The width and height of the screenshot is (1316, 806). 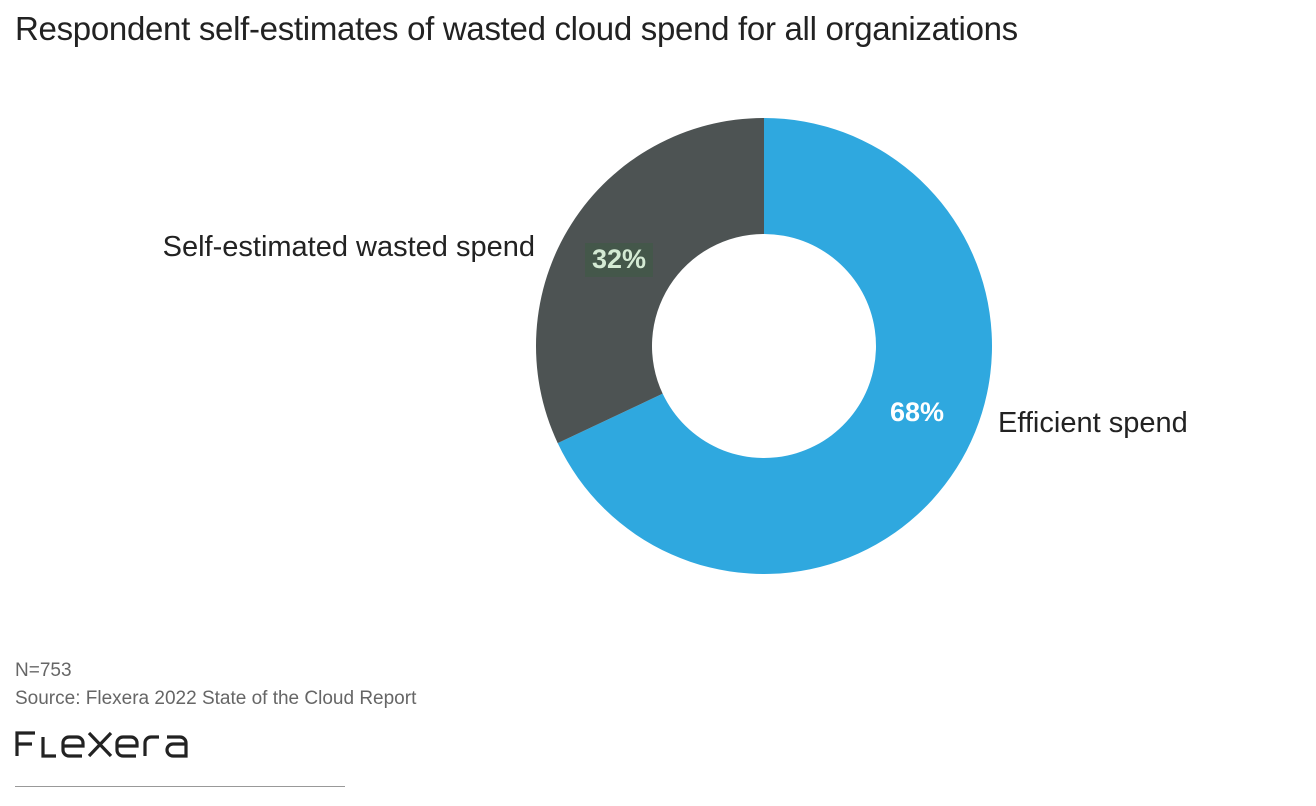 What do you see at coordinates (180, 786) in the screenshot?
I see `footer-divider` at bounding box center [180, 786].